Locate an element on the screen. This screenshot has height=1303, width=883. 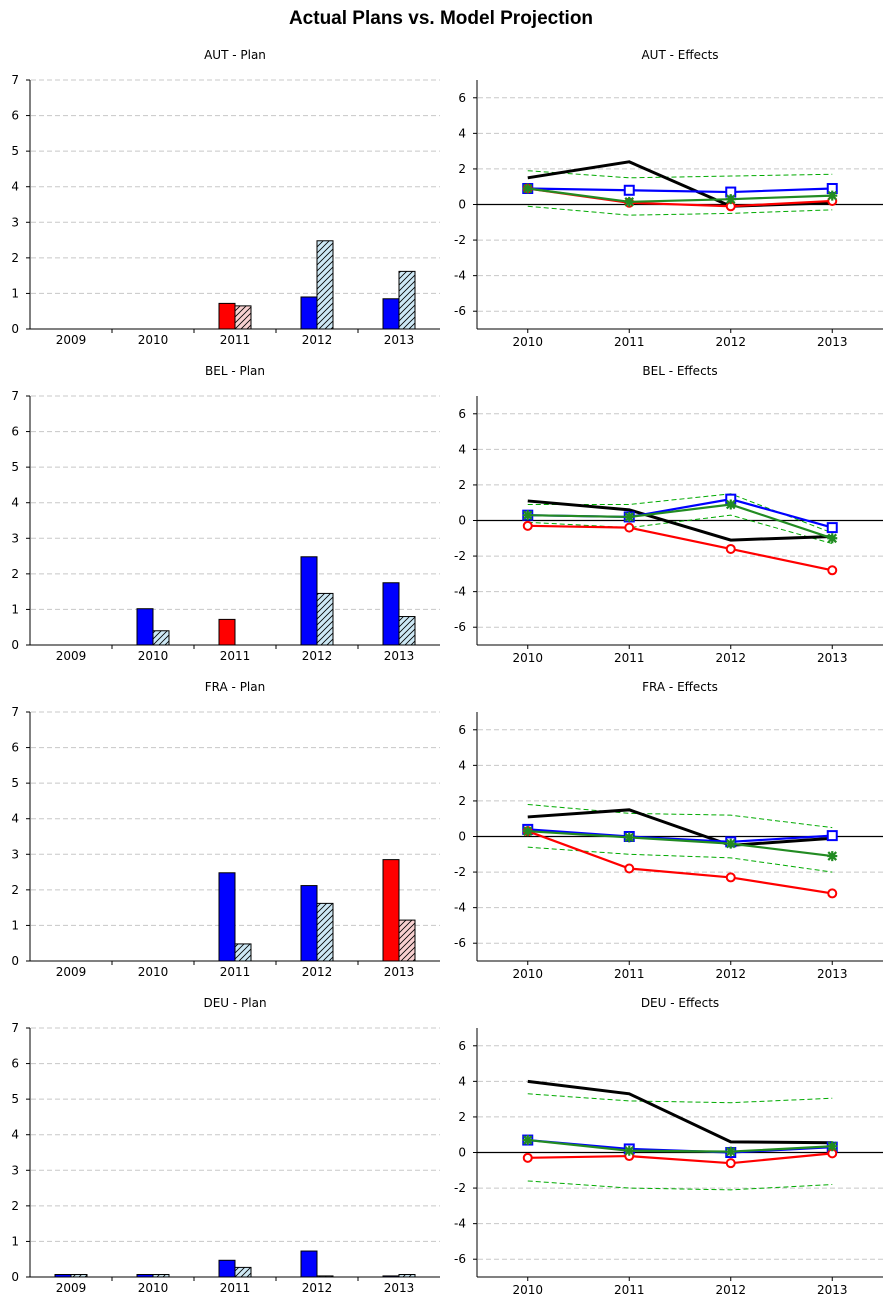
blue-series-line is located at coordinates (680, 835).